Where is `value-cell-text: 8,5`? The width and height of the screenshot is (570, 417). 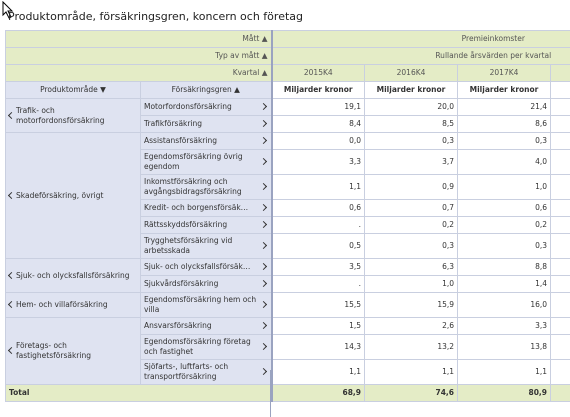 value-cell-text: 8,5 is located at coordinates (448, 123).